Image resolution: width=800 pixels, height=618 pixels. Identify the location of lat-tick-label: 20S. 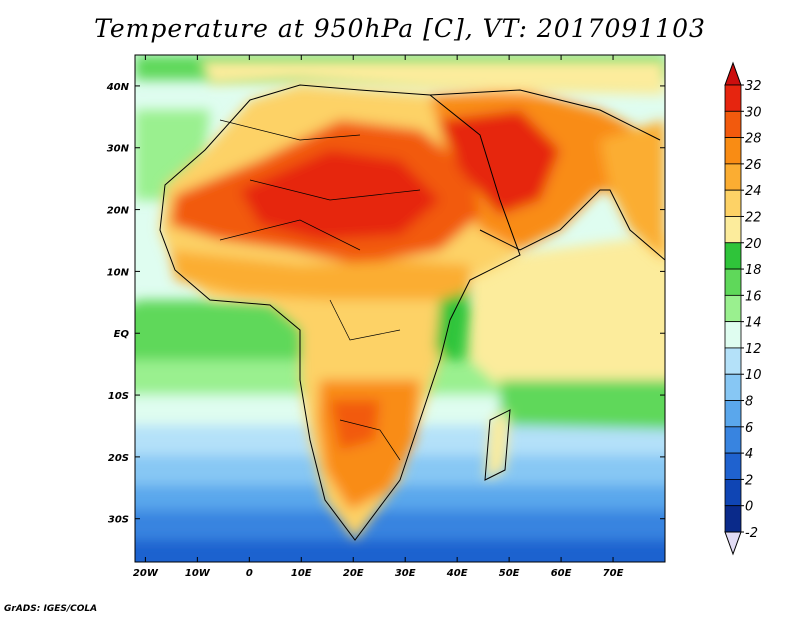
(118, 458).